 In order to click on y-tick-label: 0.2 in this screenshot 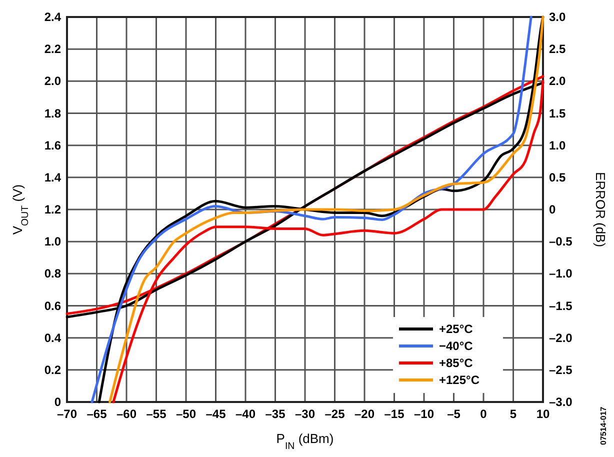, I will do `click(53, 369)`.